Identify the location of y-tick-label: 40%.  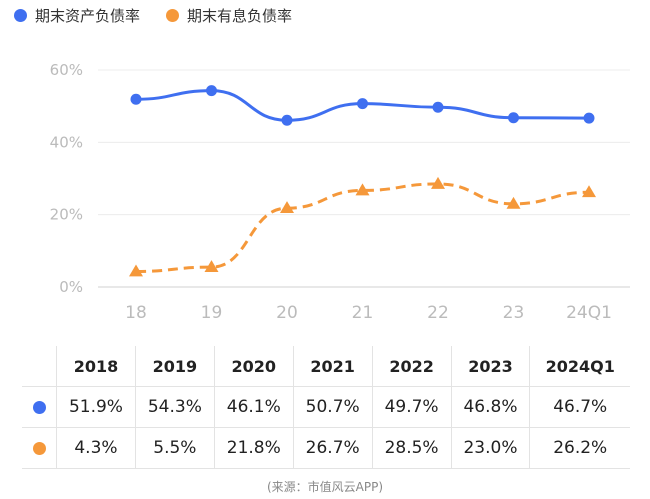
(66, 142).